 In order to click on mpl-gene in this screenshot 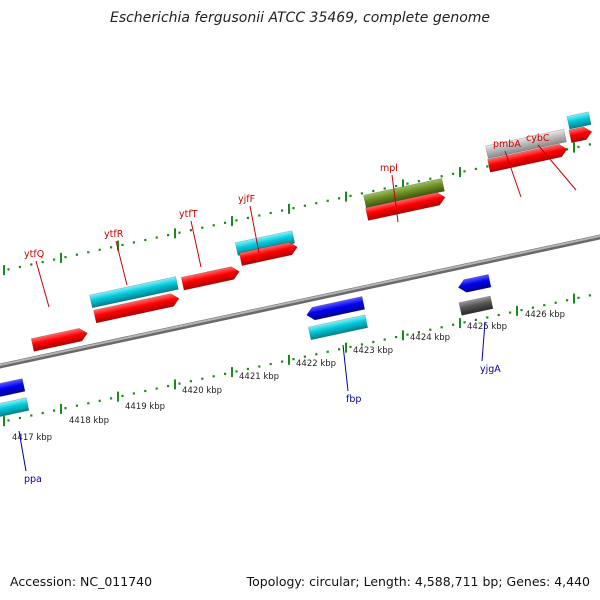, I will do `click(404, 193)`.